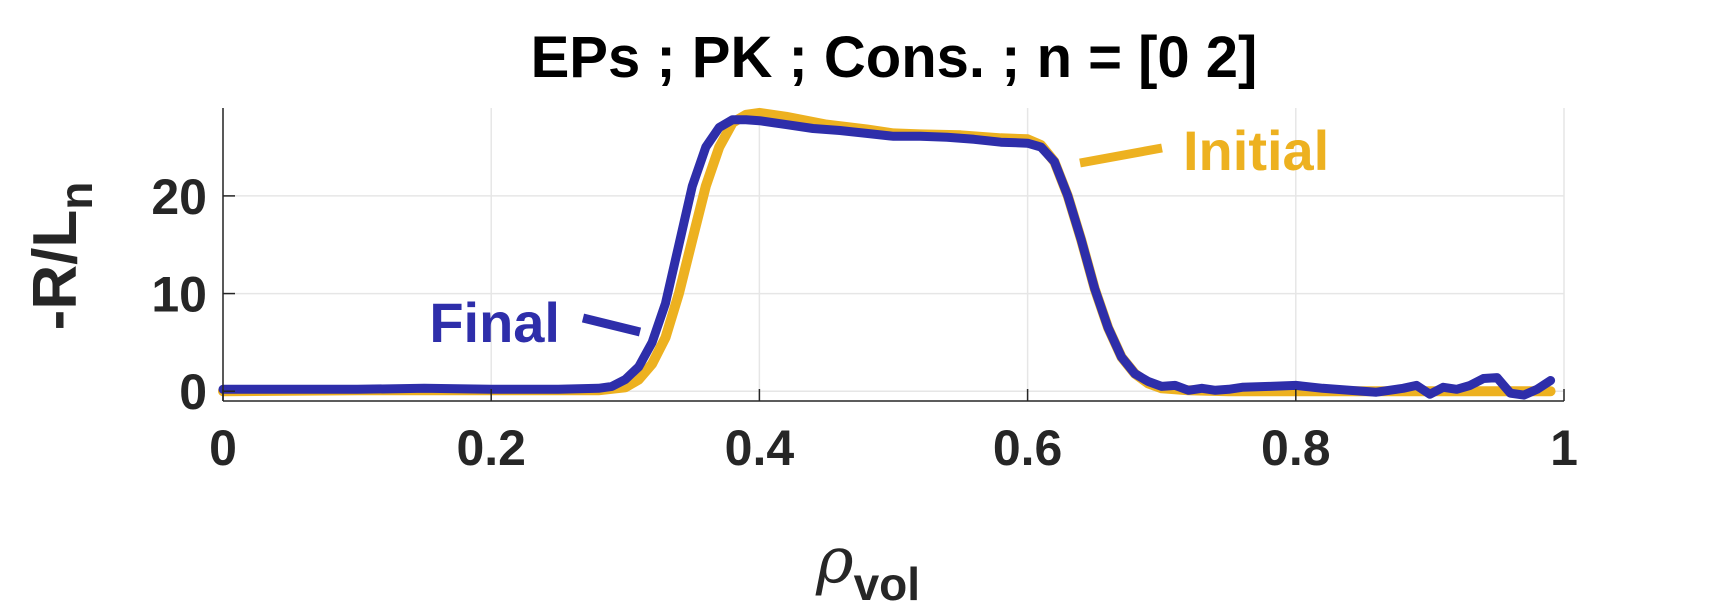 This screenshot has width=1718, height=614. What do you see at coordinates (223, 448) in the screenshot?
I see `x-tick-label: 0` at bounding box center [223, 448].